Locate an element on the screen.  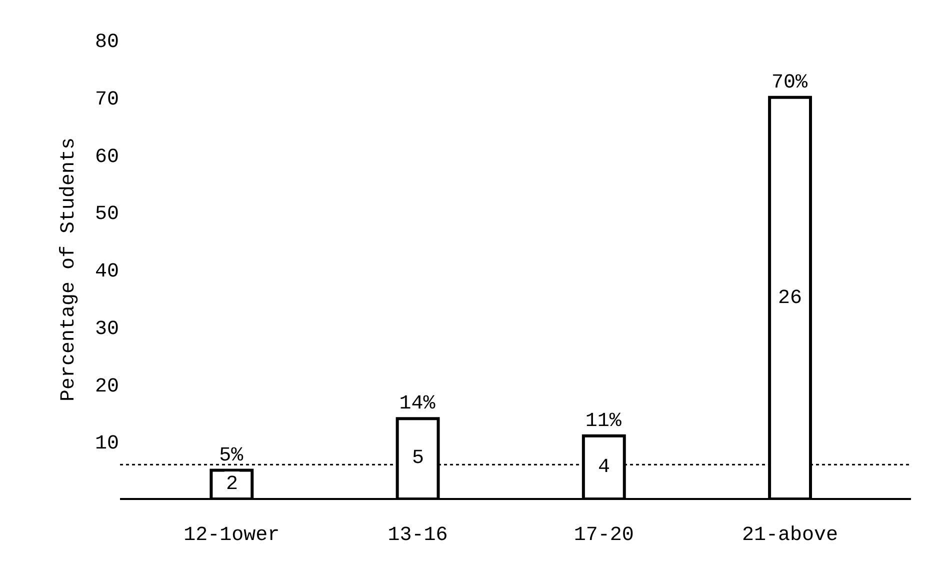
y-tick-label: 70 is located at coordinates (106, 100).